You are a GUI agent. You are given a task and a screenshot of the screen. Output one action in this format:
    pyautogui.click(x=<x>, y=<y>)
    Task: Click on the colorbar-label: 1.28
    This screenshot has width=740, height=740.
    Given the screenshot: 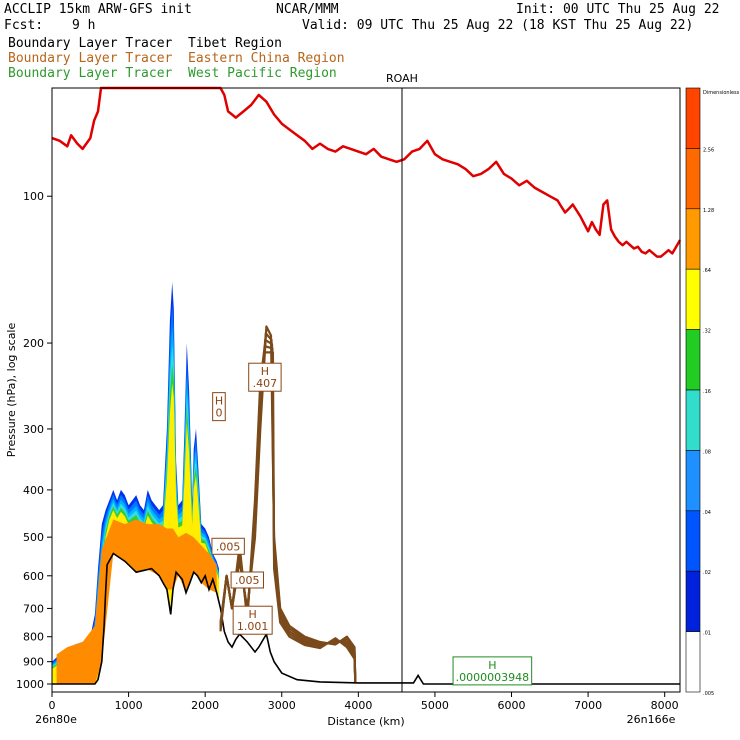 What is the action you would take?
    pyautogui.click(x=708, y=211)
    